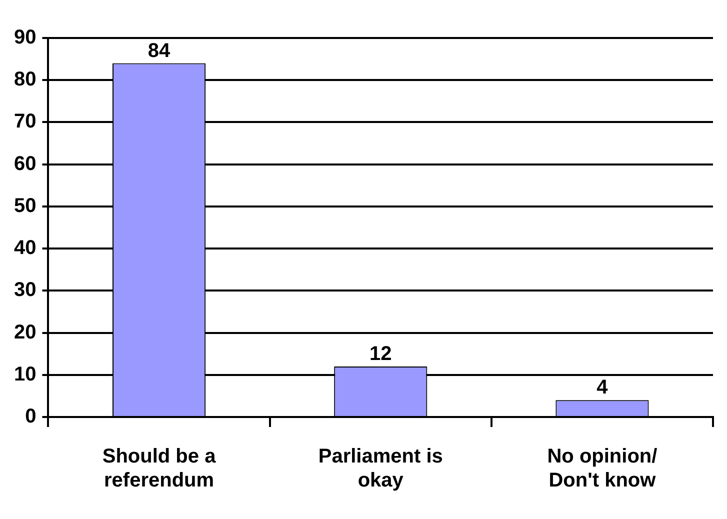  What do you see at coordinates (25, 205) in the screenshot?
I see `y-tick-label: 50` at bounding box center [25, 205].